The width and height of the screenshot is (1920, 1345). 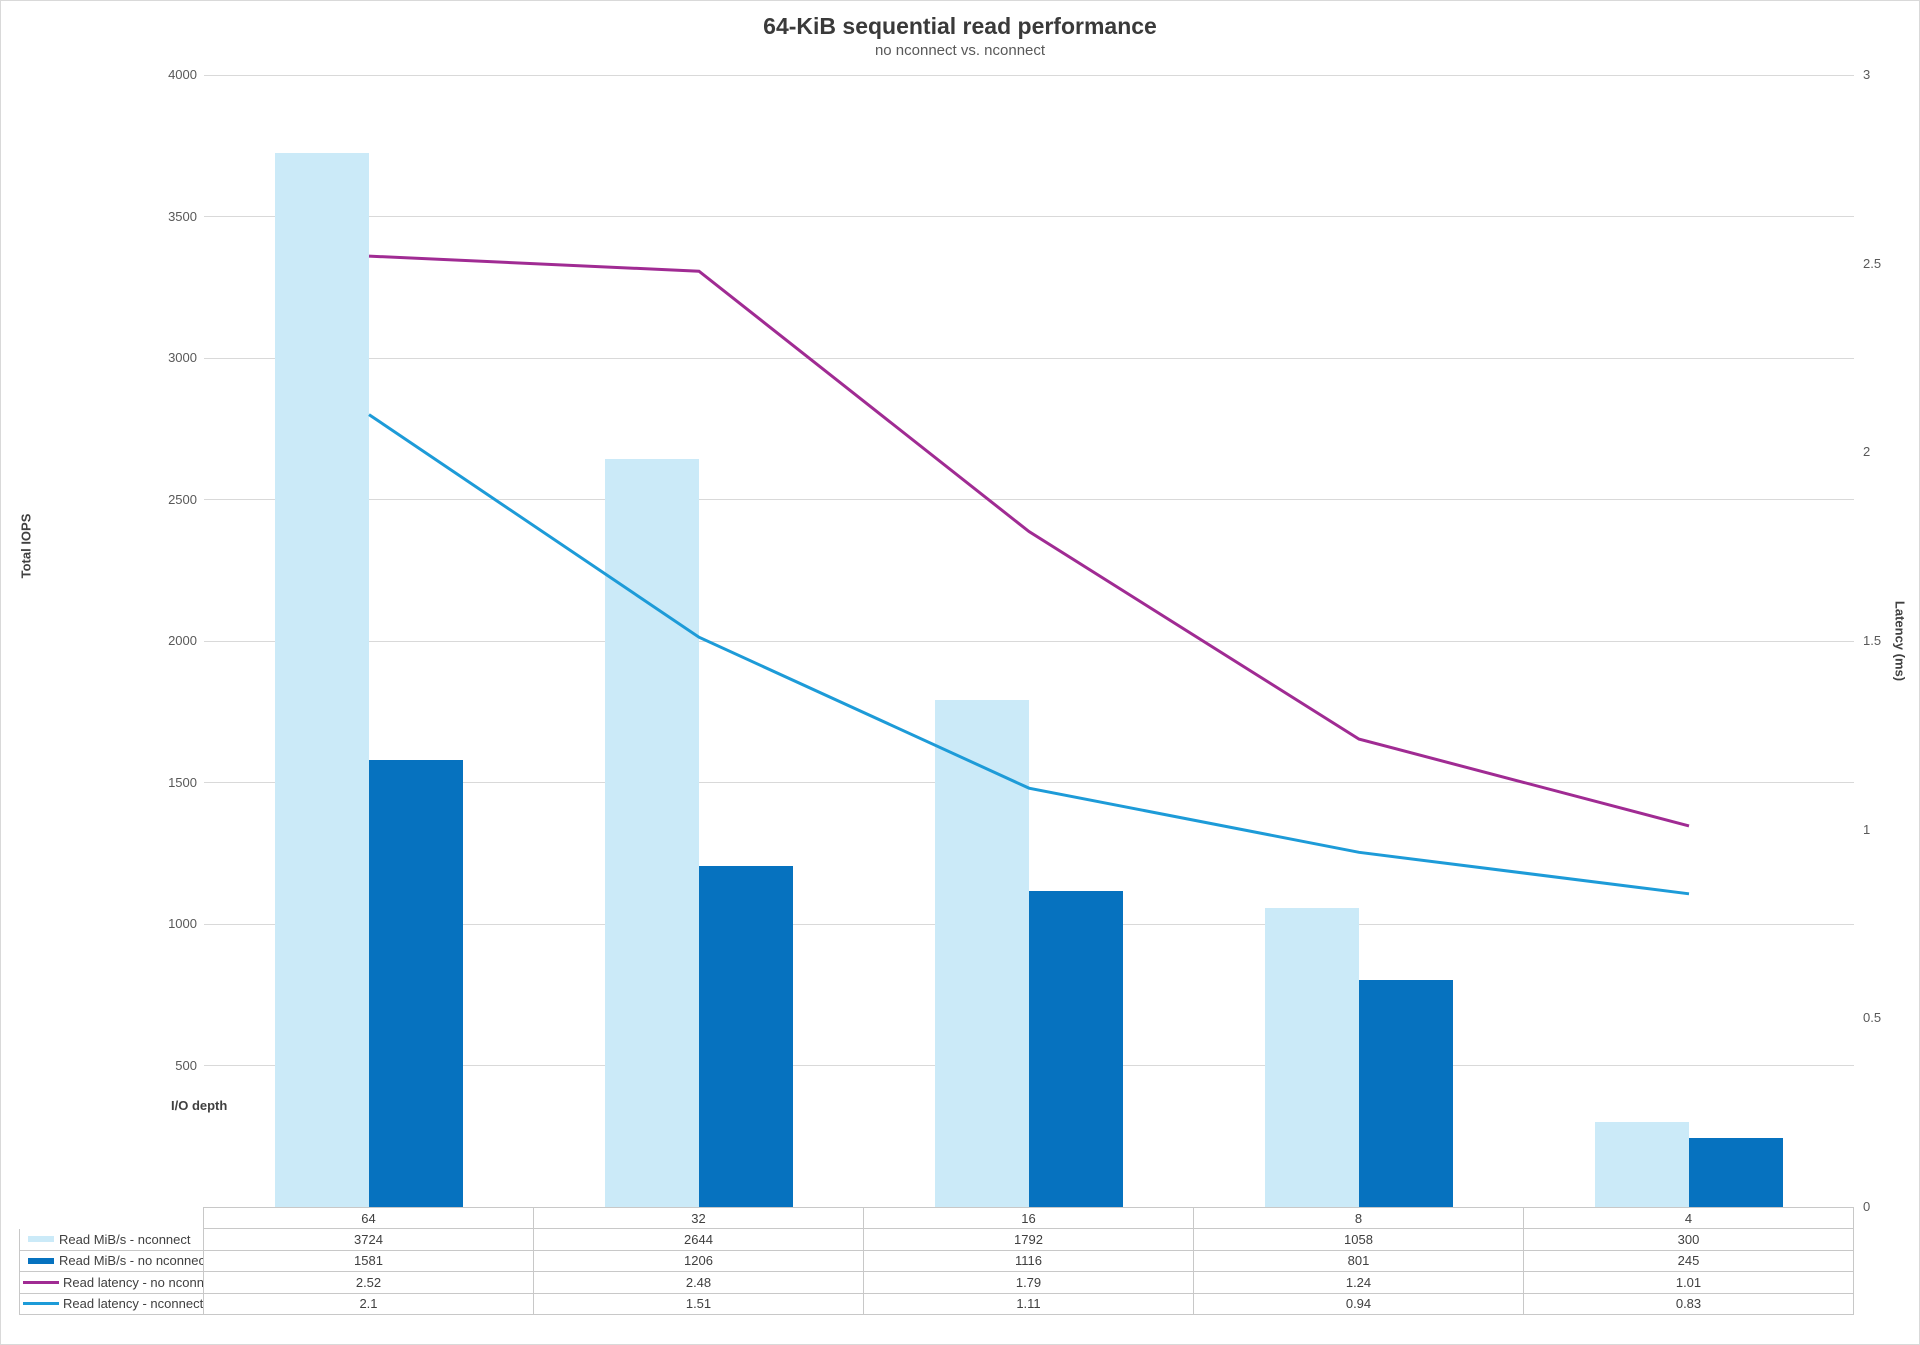 What do you see at coordinates (699, 1240) in the screenshot?
I see `table-value-cell: 2644` at bounding box center [699, 1240].